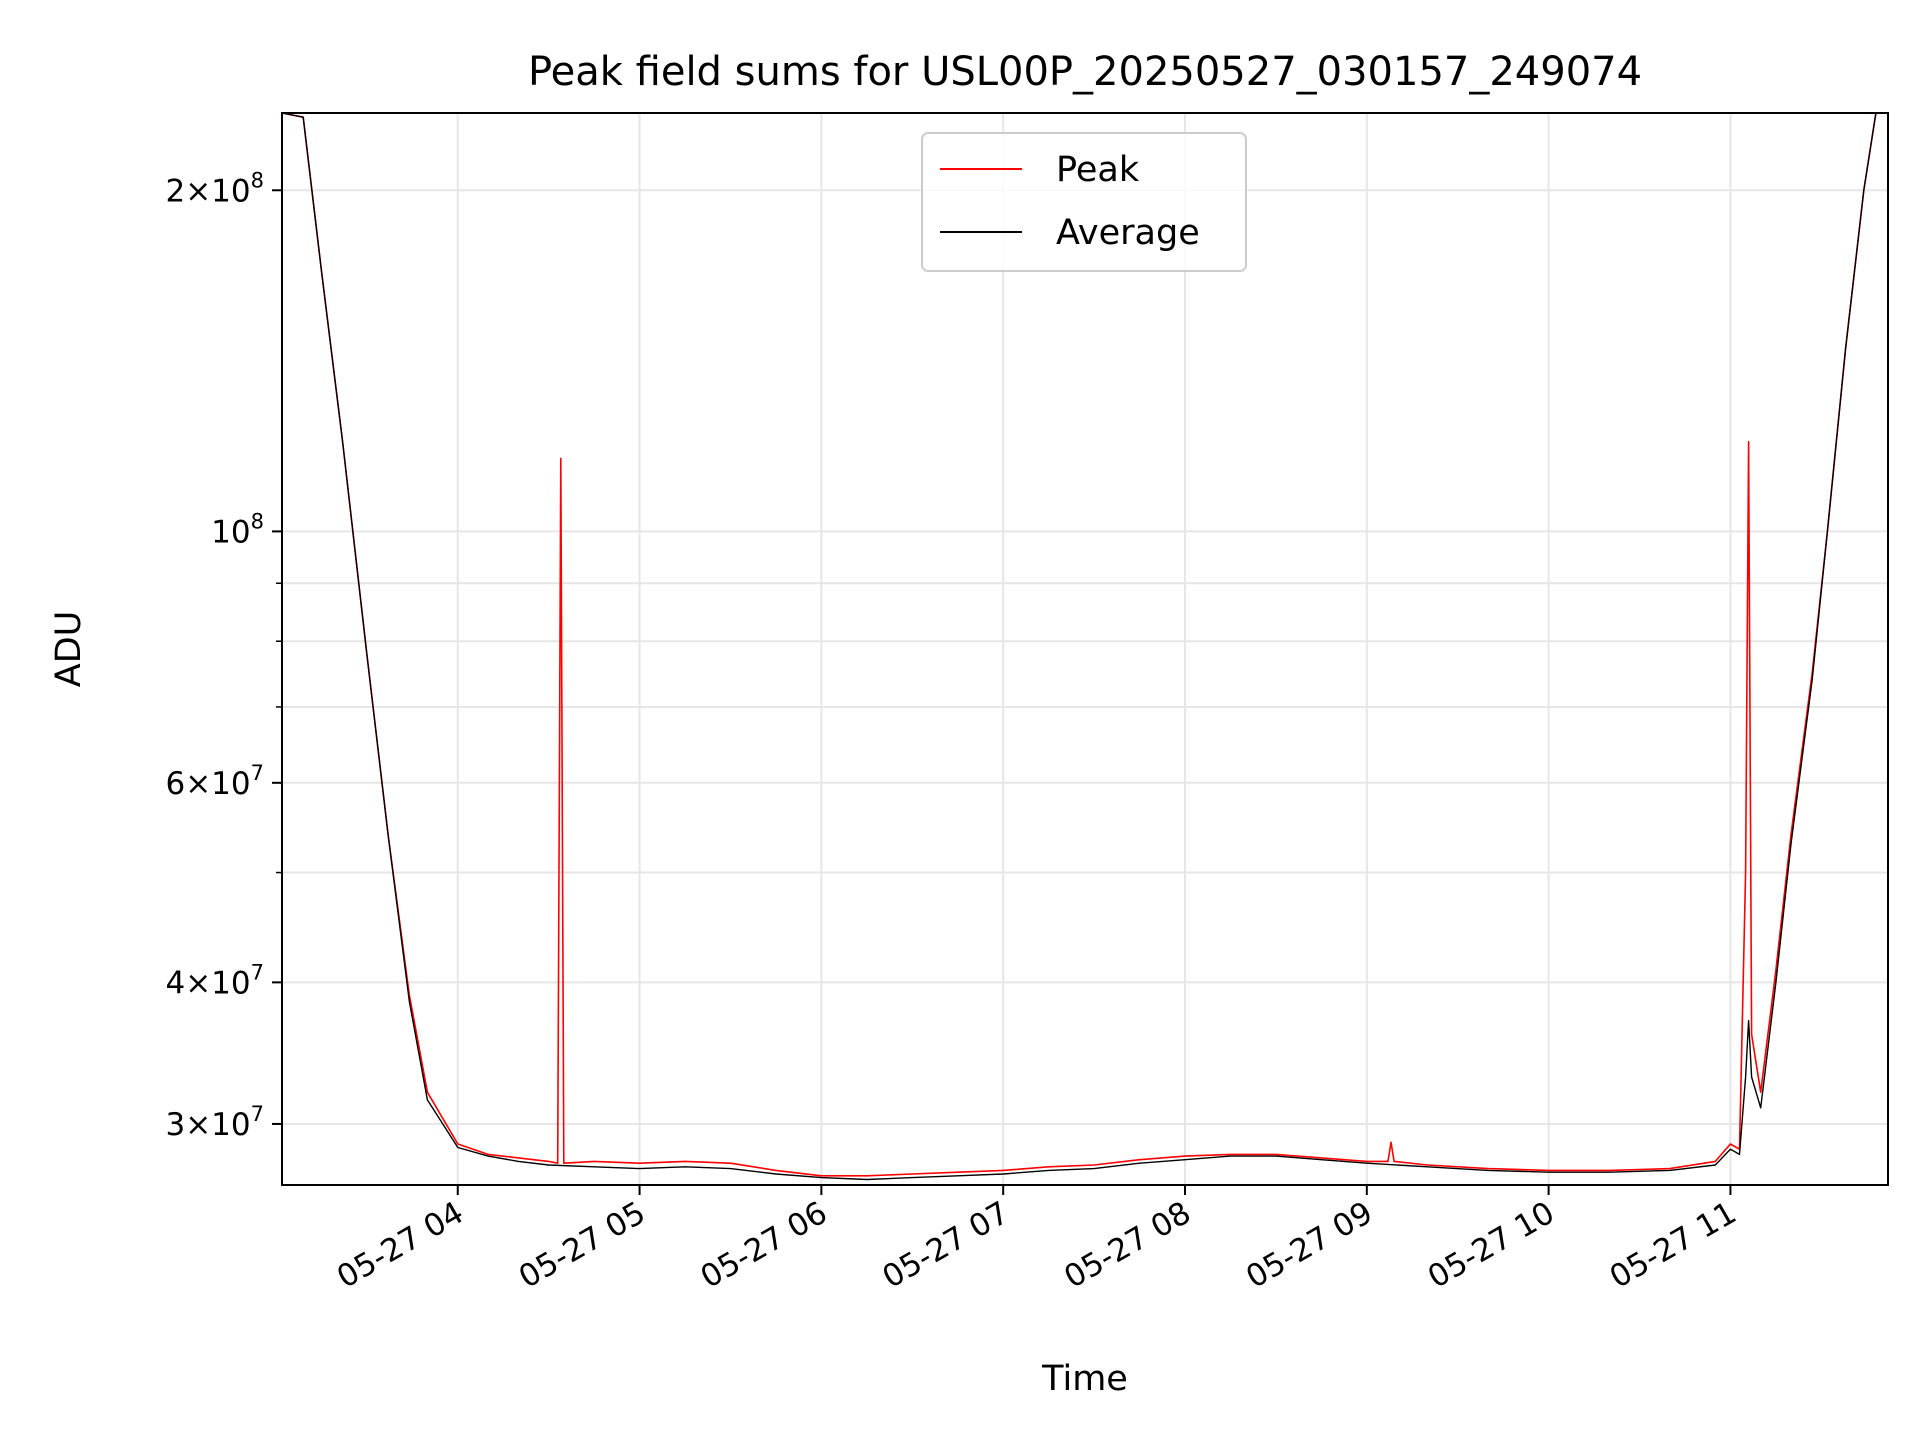 Image resolution: width=1920 pixels, height=1440 pixels. What do you see at coordinates (207, 983) in the screenshot?
I see `y-tick-base: 4×10` at bounding box center [207, 983].